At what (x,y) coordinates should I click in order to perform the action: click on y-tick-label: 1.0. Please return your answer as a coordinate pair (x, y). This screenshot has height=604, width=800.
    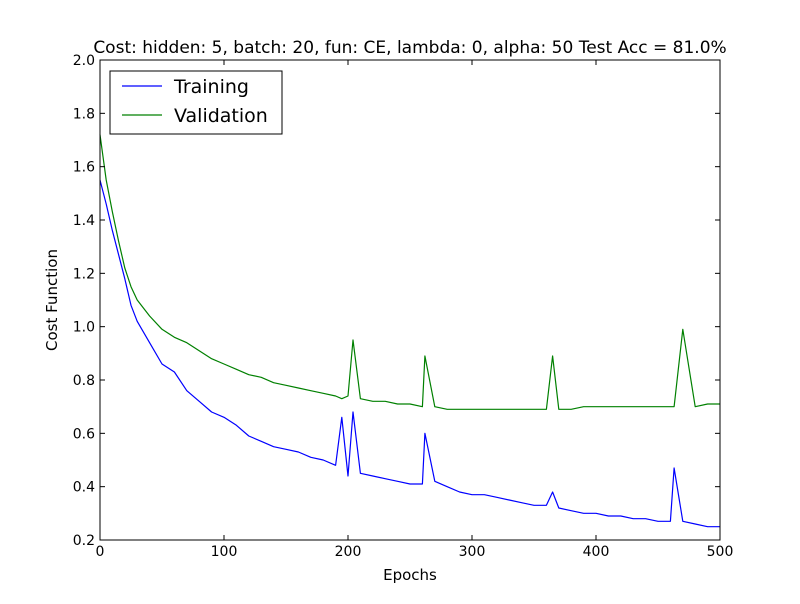
    Looking at the image, I should click on (84, 328).